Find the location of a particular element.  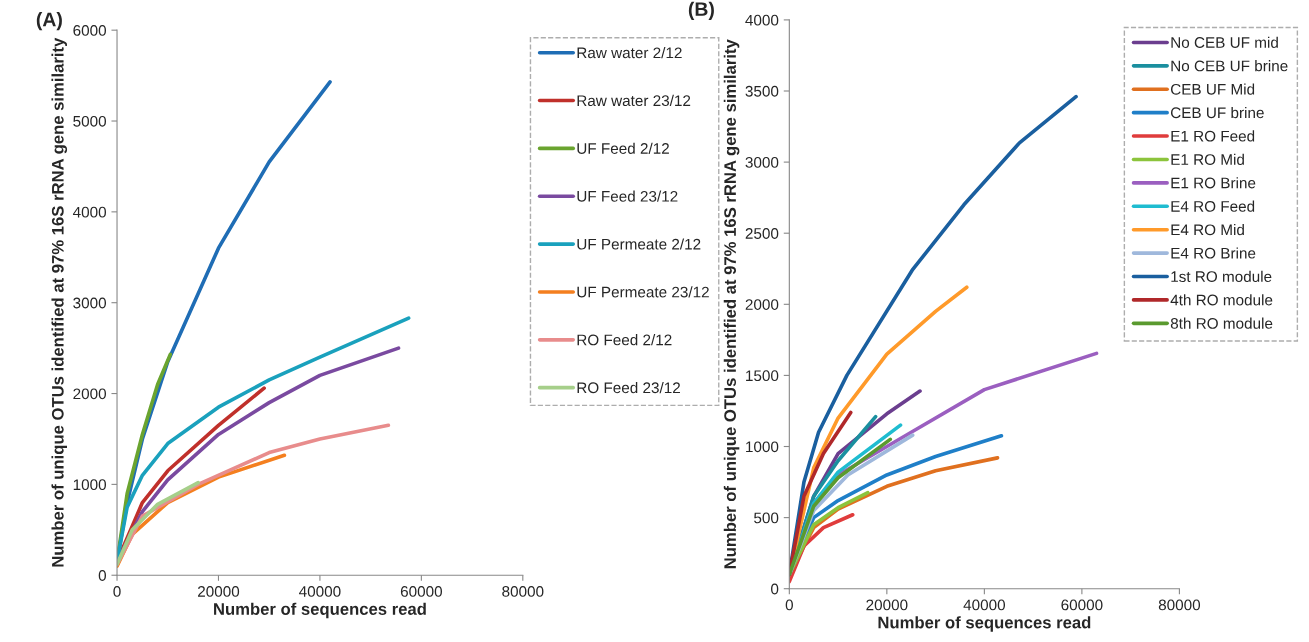

legend-label: No CEB UF mid is located at coordinates (1224, 42).